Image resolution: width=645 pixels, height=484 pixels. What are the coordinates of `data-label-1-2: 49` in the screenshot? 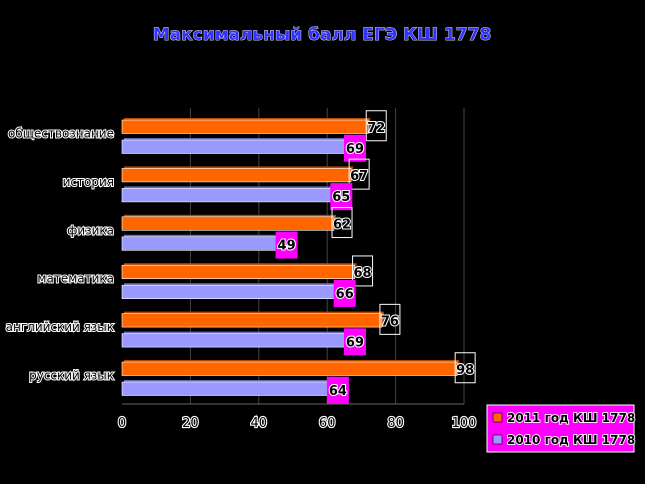 It's located at (287, 246).